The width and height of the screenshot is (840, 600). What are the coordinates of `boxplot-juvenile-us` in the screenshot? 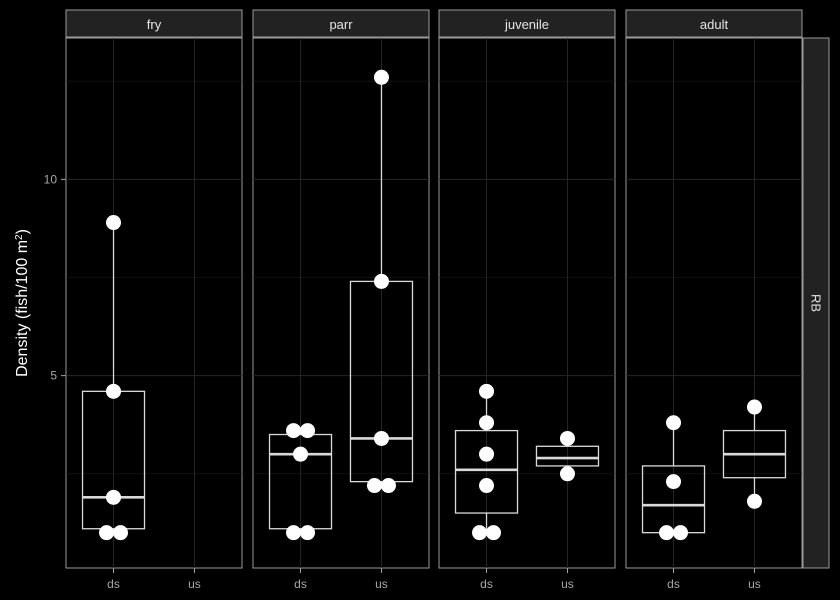 It's located at (567, 456).